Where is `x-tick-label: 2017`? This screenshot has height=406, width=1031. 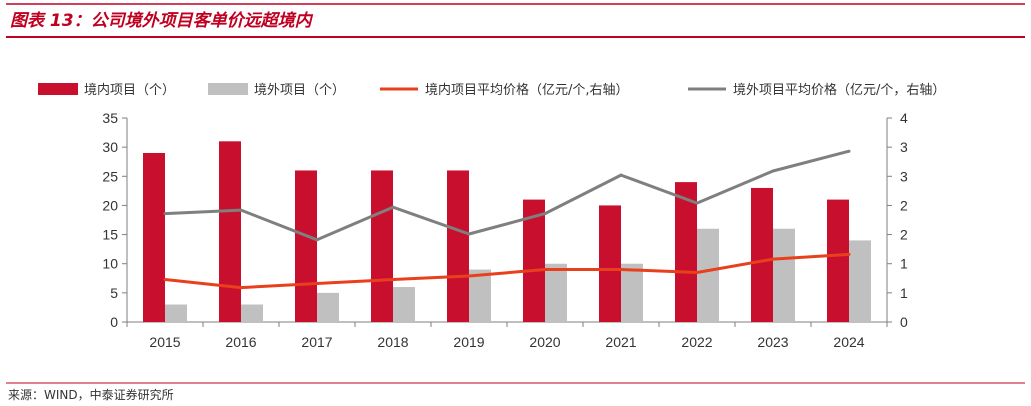 x-tick-label: 2017 is located at coordinates (316, 342).